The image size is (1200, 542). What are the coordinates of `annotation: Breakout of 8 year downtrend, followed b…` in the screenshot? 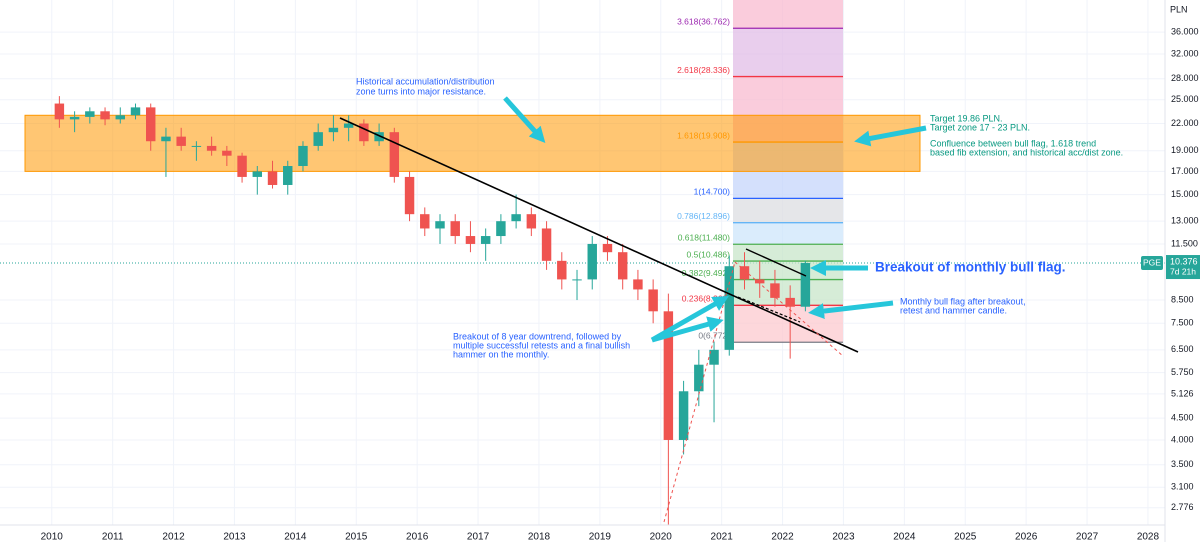 It's located at (537, 336).